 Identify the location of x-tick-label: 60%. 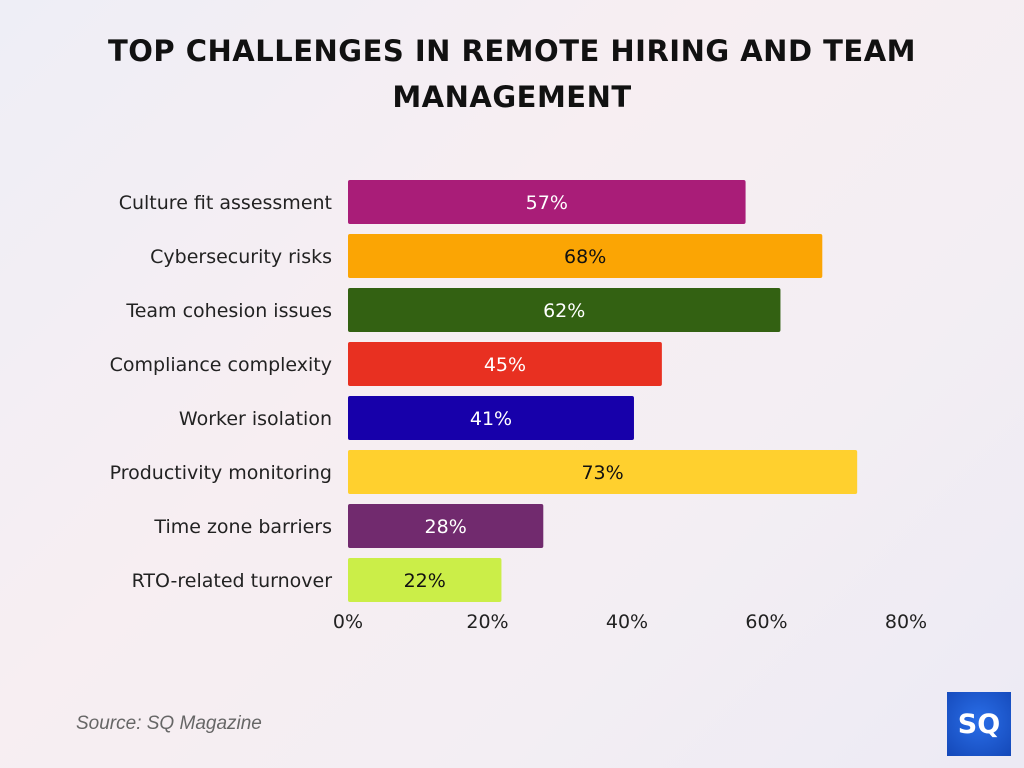
(766, 622).